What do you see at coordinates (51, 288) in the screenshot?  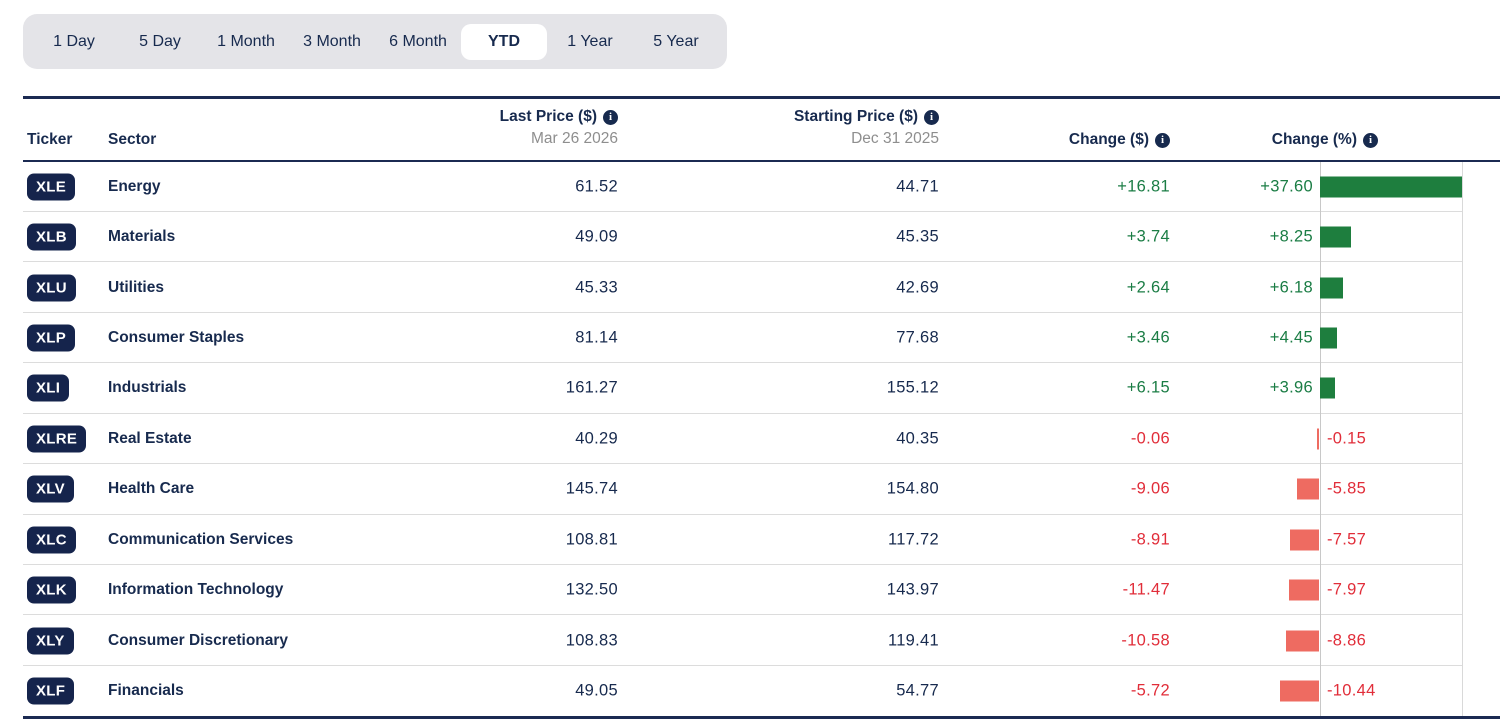 I see `ticker-badge: XLU` at bounding box center [51, 288].